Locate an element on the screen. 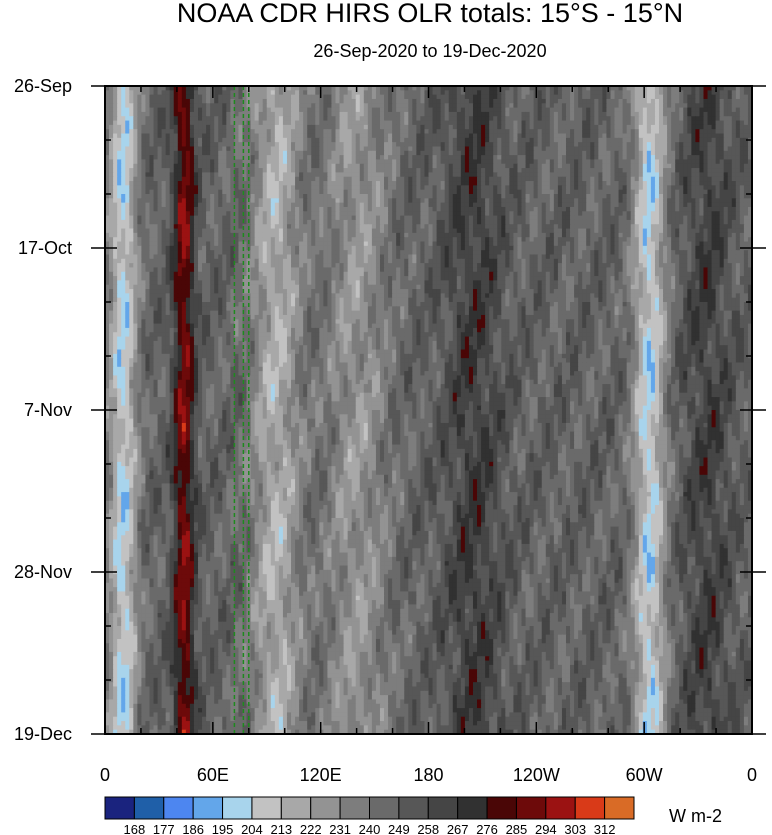 This screenshot has width=772, height=835. y-tick-label: 28-Nov is located at coordinates (43, 572).